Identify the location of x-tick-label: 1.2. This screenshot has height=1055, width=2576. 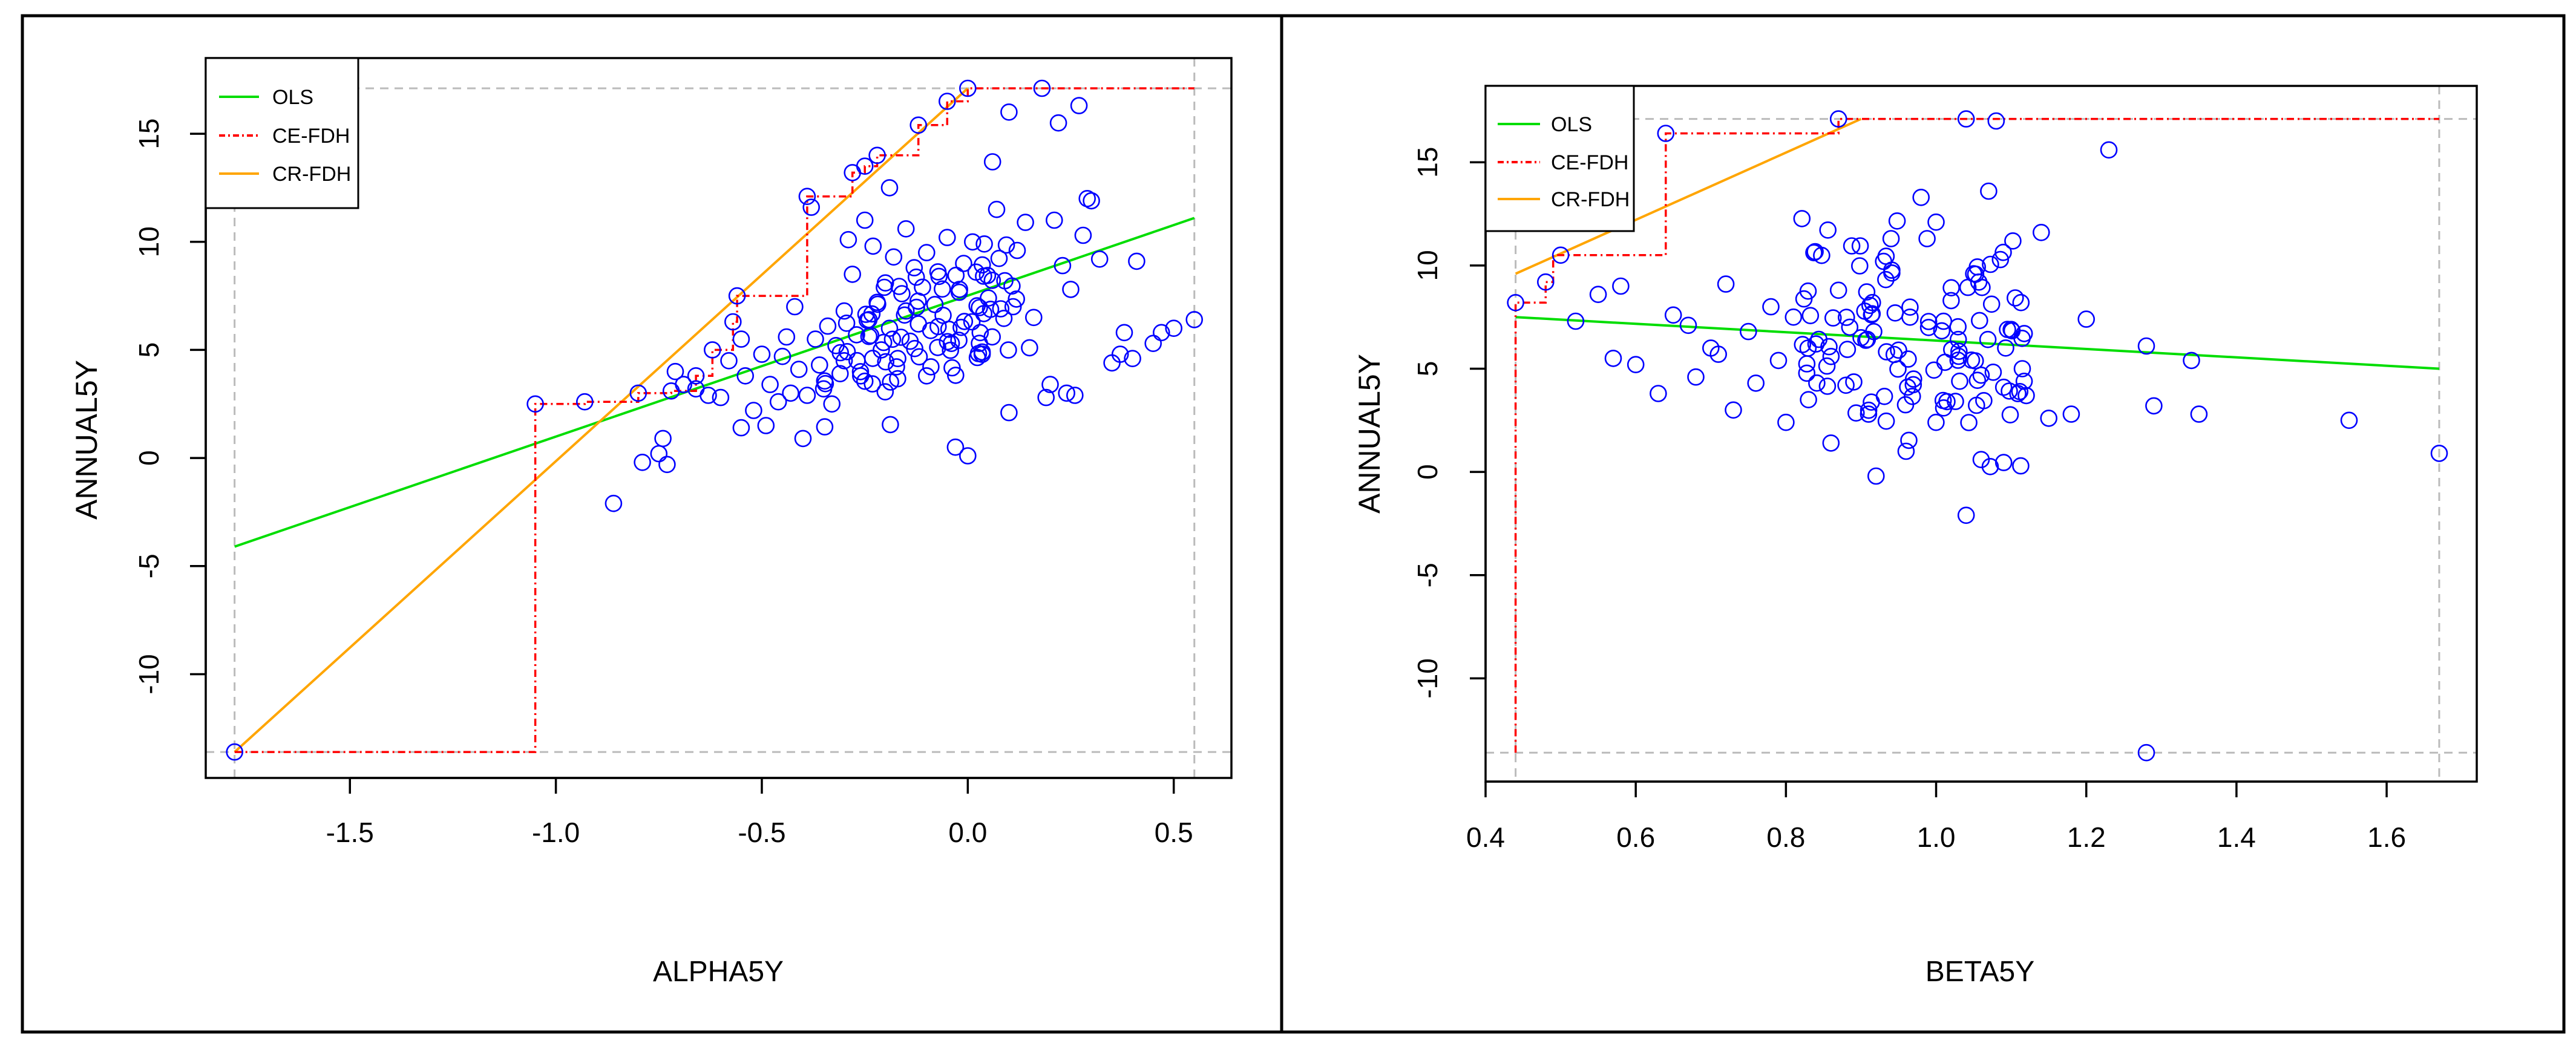
(2086, 837).